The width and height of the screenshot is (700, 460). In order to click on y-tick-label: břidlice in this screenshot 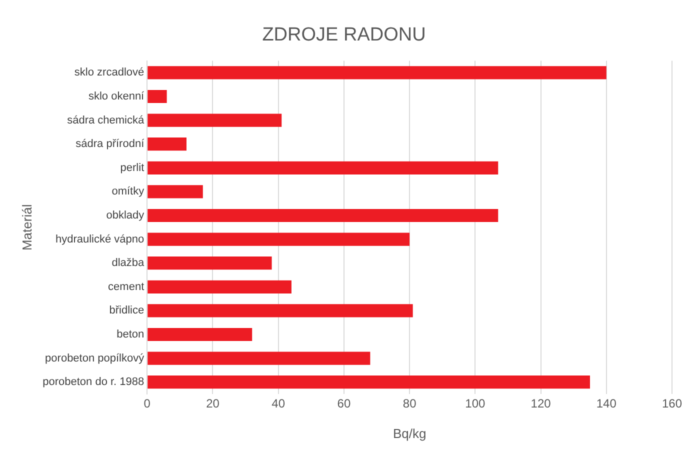, I will do `click(126, 310)`.